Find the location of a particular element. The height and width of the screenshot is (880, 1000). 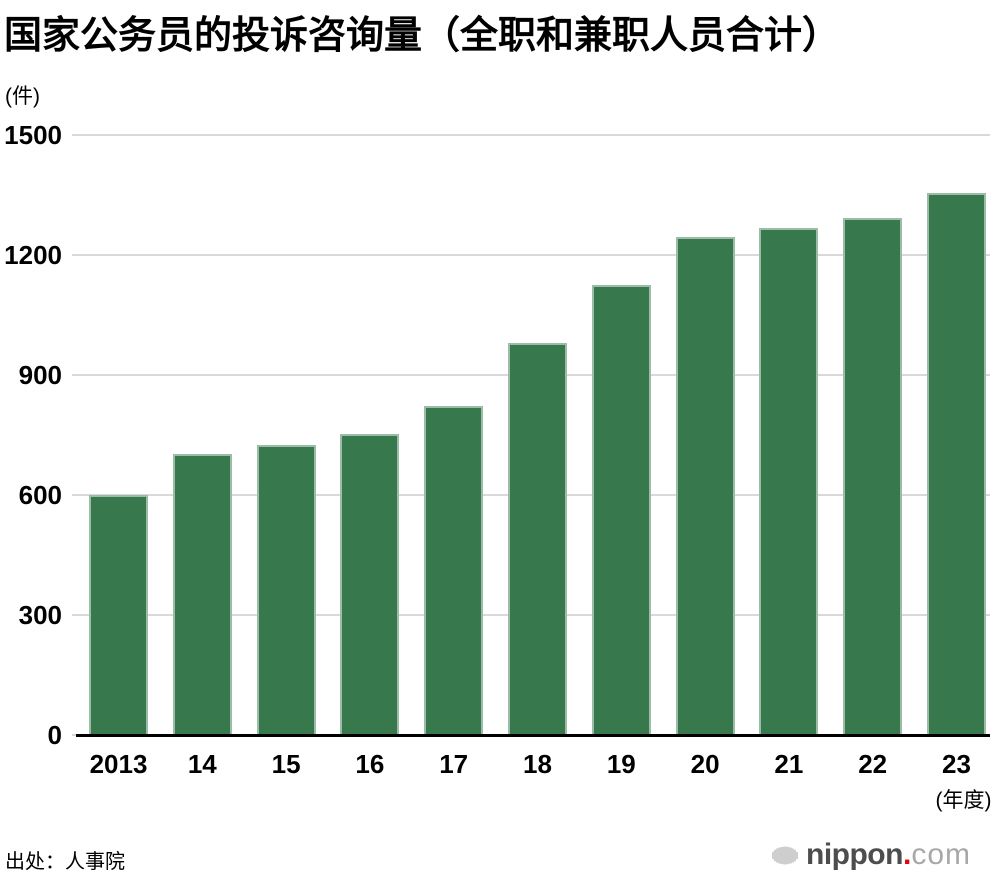

chart-title: 国家公务员的投诉咨询量（全职和兼职人员合计） is located at coordinates (422, 36).